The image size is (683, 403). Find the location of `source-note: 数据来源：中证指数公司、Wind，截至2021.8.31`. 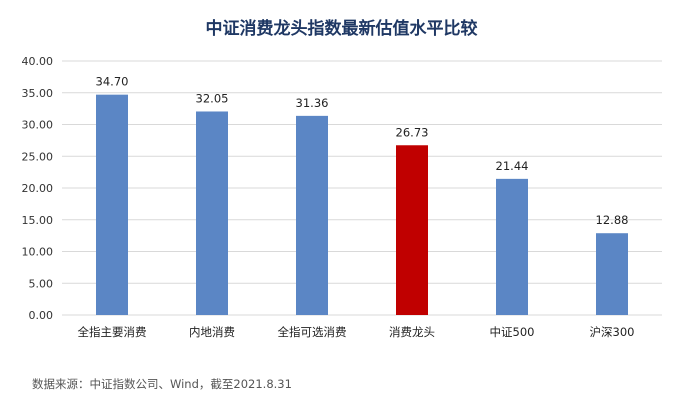

source-note: 数据来源：中证指数公司、Wind，截至2021.8.31 is located at coordinates (162, 384).